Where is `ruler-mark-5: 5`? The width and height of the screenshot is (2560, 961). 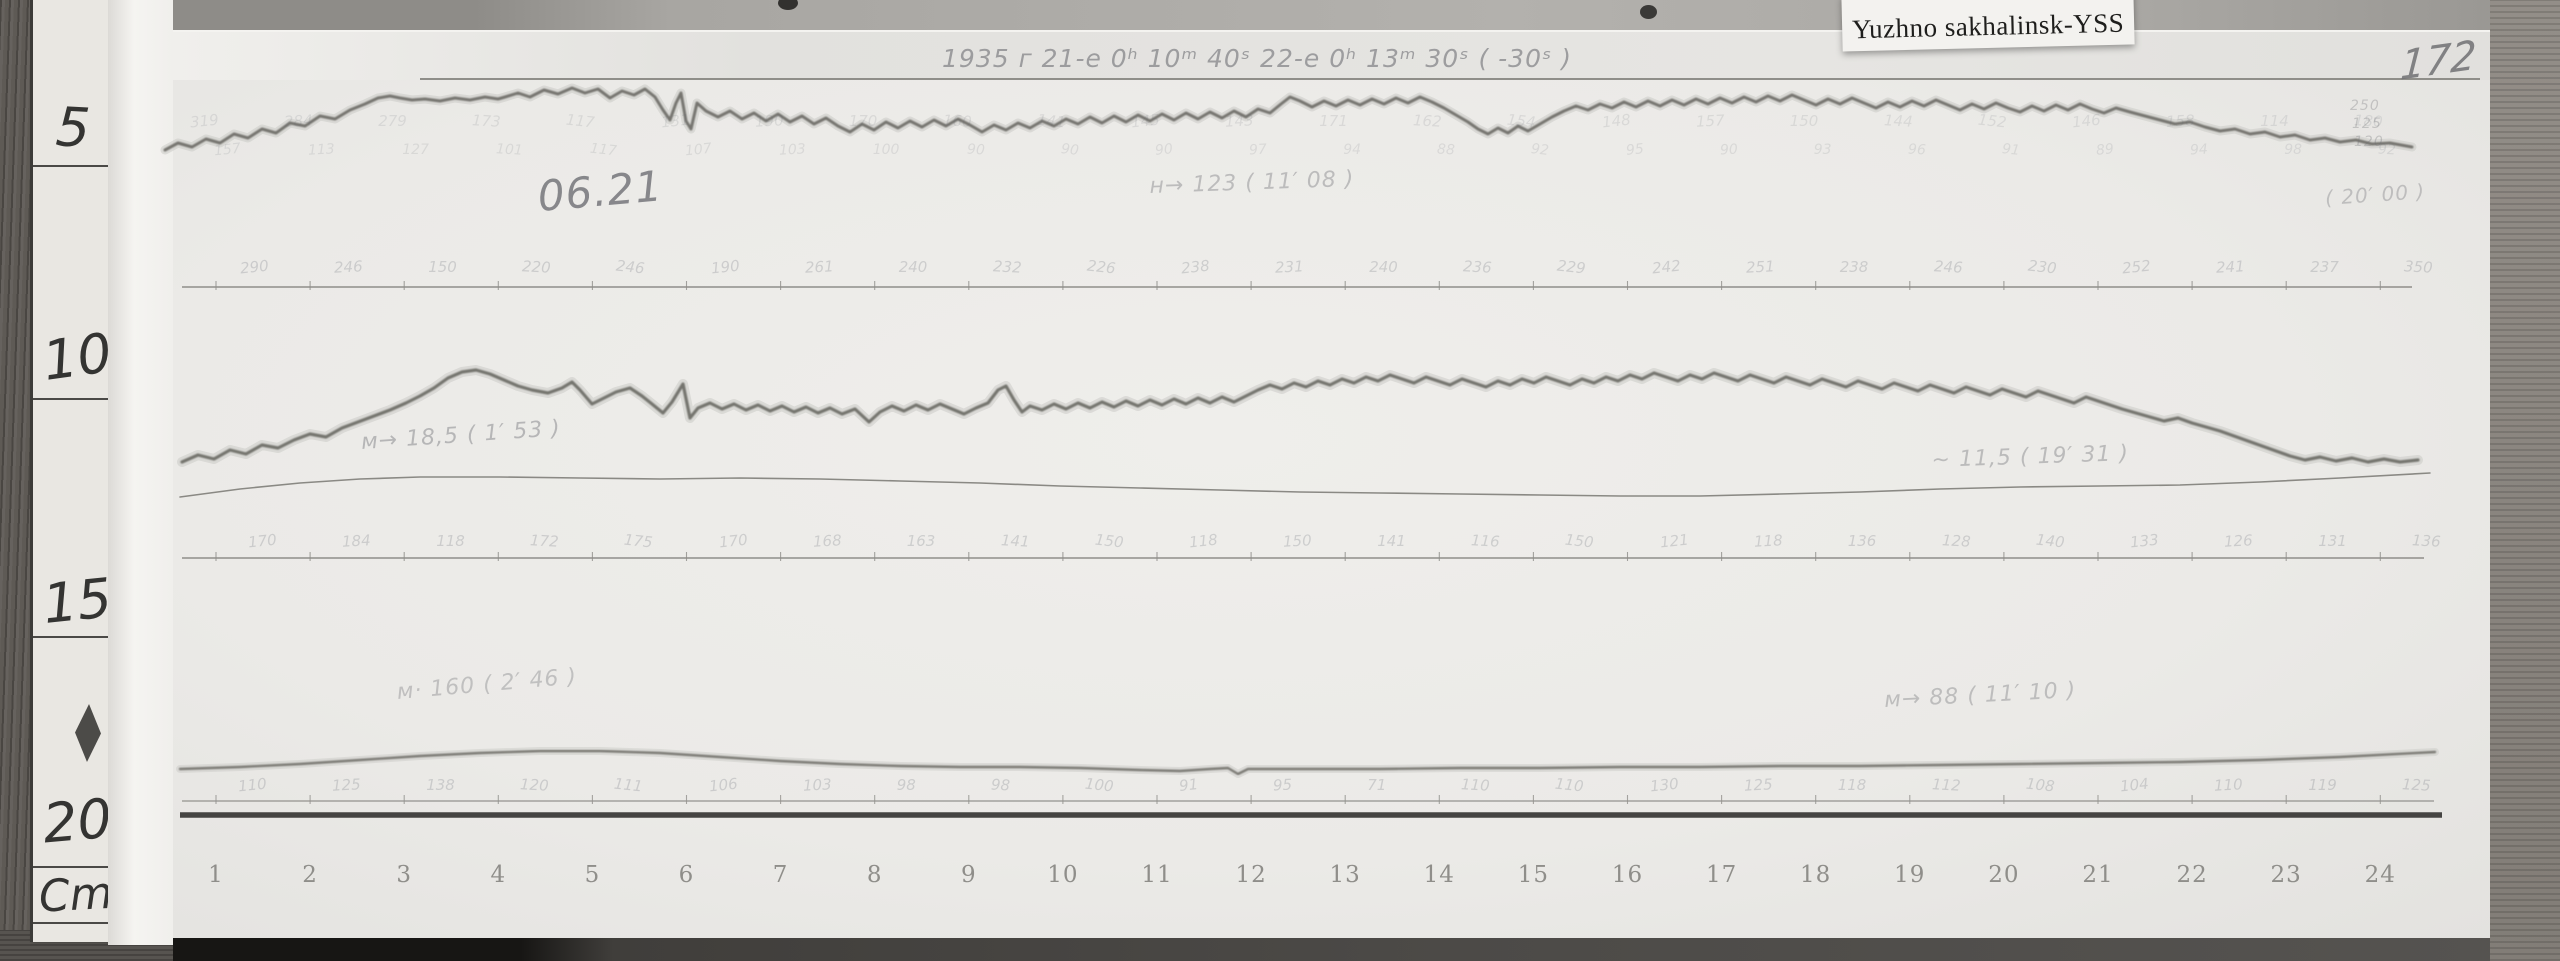
ruler-mark-5: 5 is located at coordinates (73, 127).